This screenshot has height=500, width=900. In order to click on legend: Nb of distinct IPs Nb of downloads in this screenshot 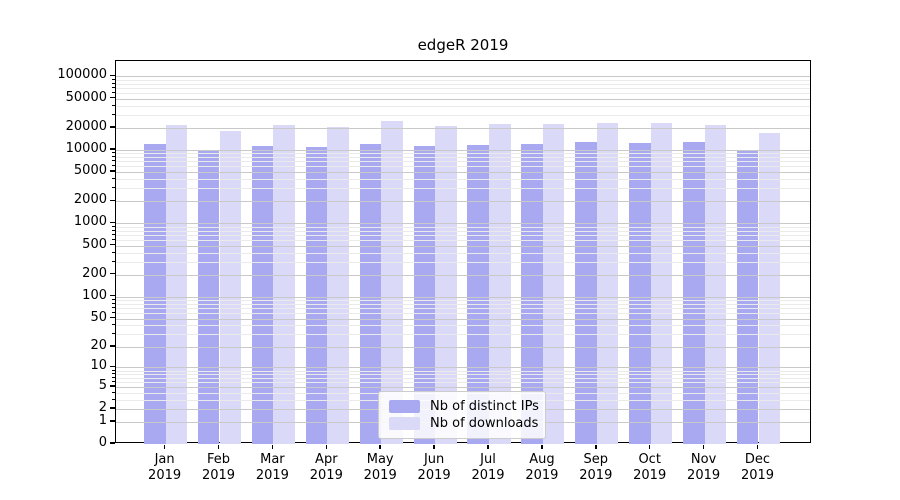, I will do `click(462, 415)`.